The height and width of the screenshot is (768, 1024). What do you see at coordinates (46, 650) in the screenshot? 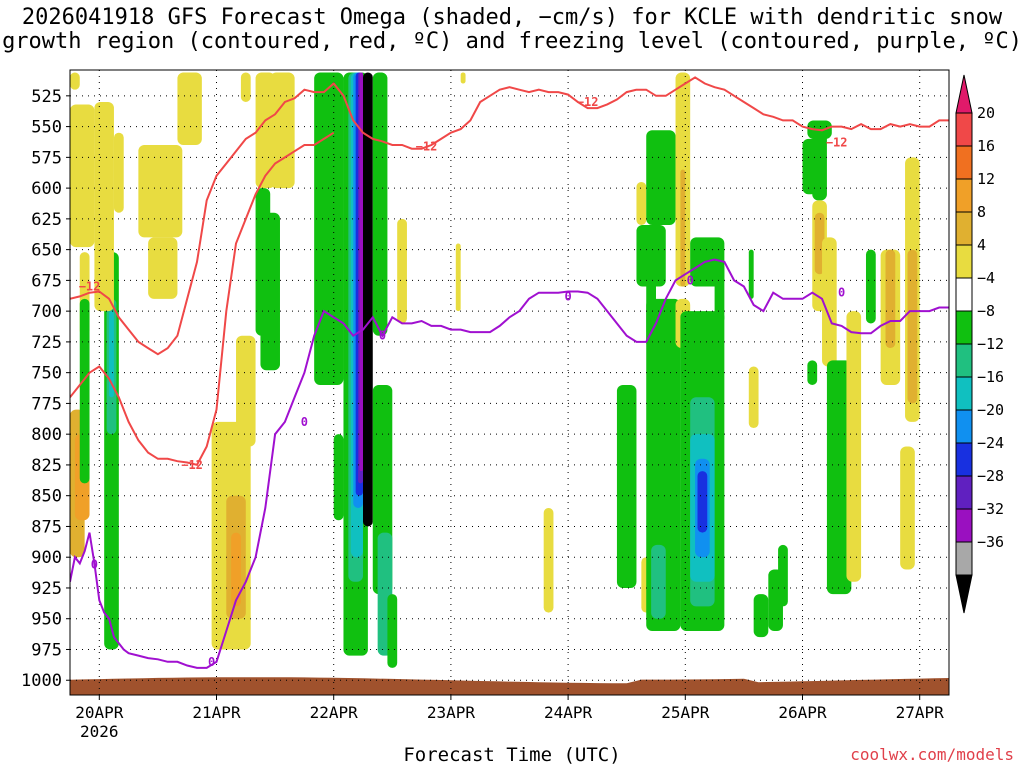
I see `y-tick-975: 975` at bounding box center [46, 650].